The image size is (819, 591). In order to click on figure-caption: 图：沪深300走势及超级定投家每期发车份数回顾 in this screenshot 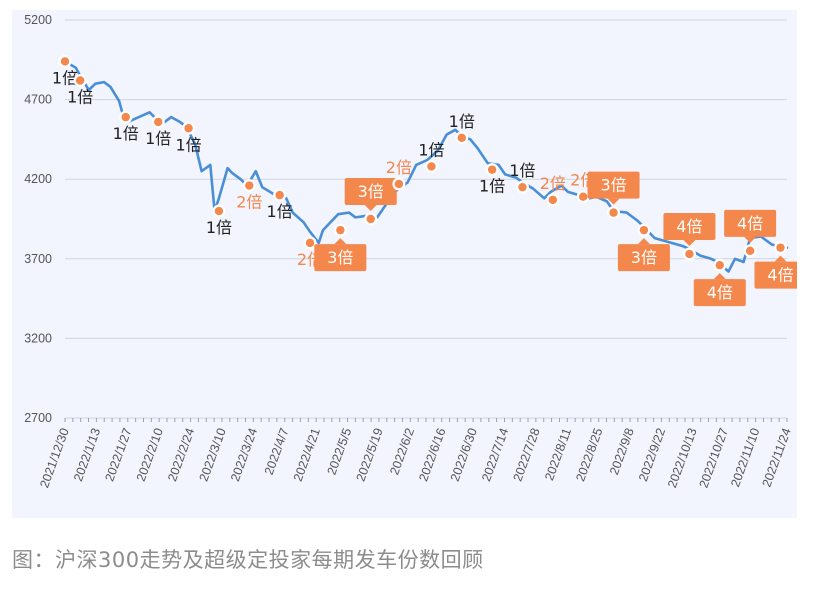, I will do `click(248, 560)`.